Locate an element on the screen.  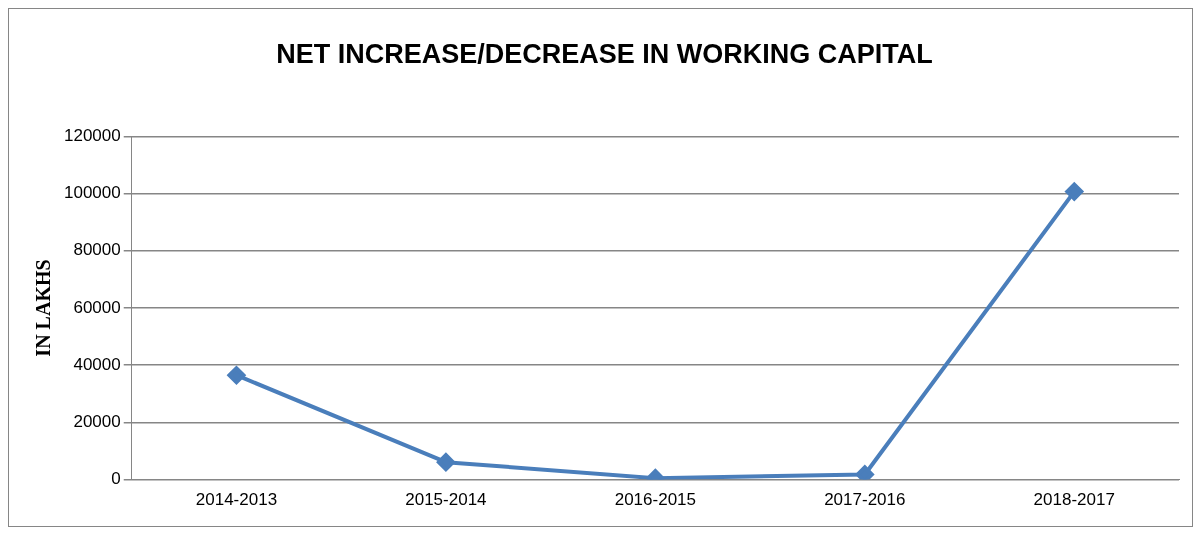
y-axis-title: IN LAKHS is located at coordinates (43, 308).